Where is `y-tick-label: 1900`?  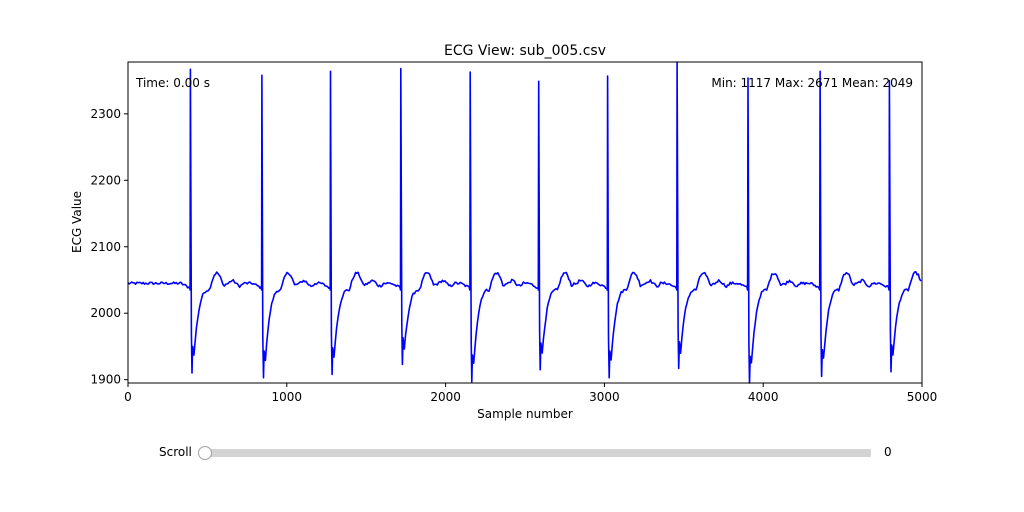 y-tick-label: 1900 is located at coordinates (105, 380).